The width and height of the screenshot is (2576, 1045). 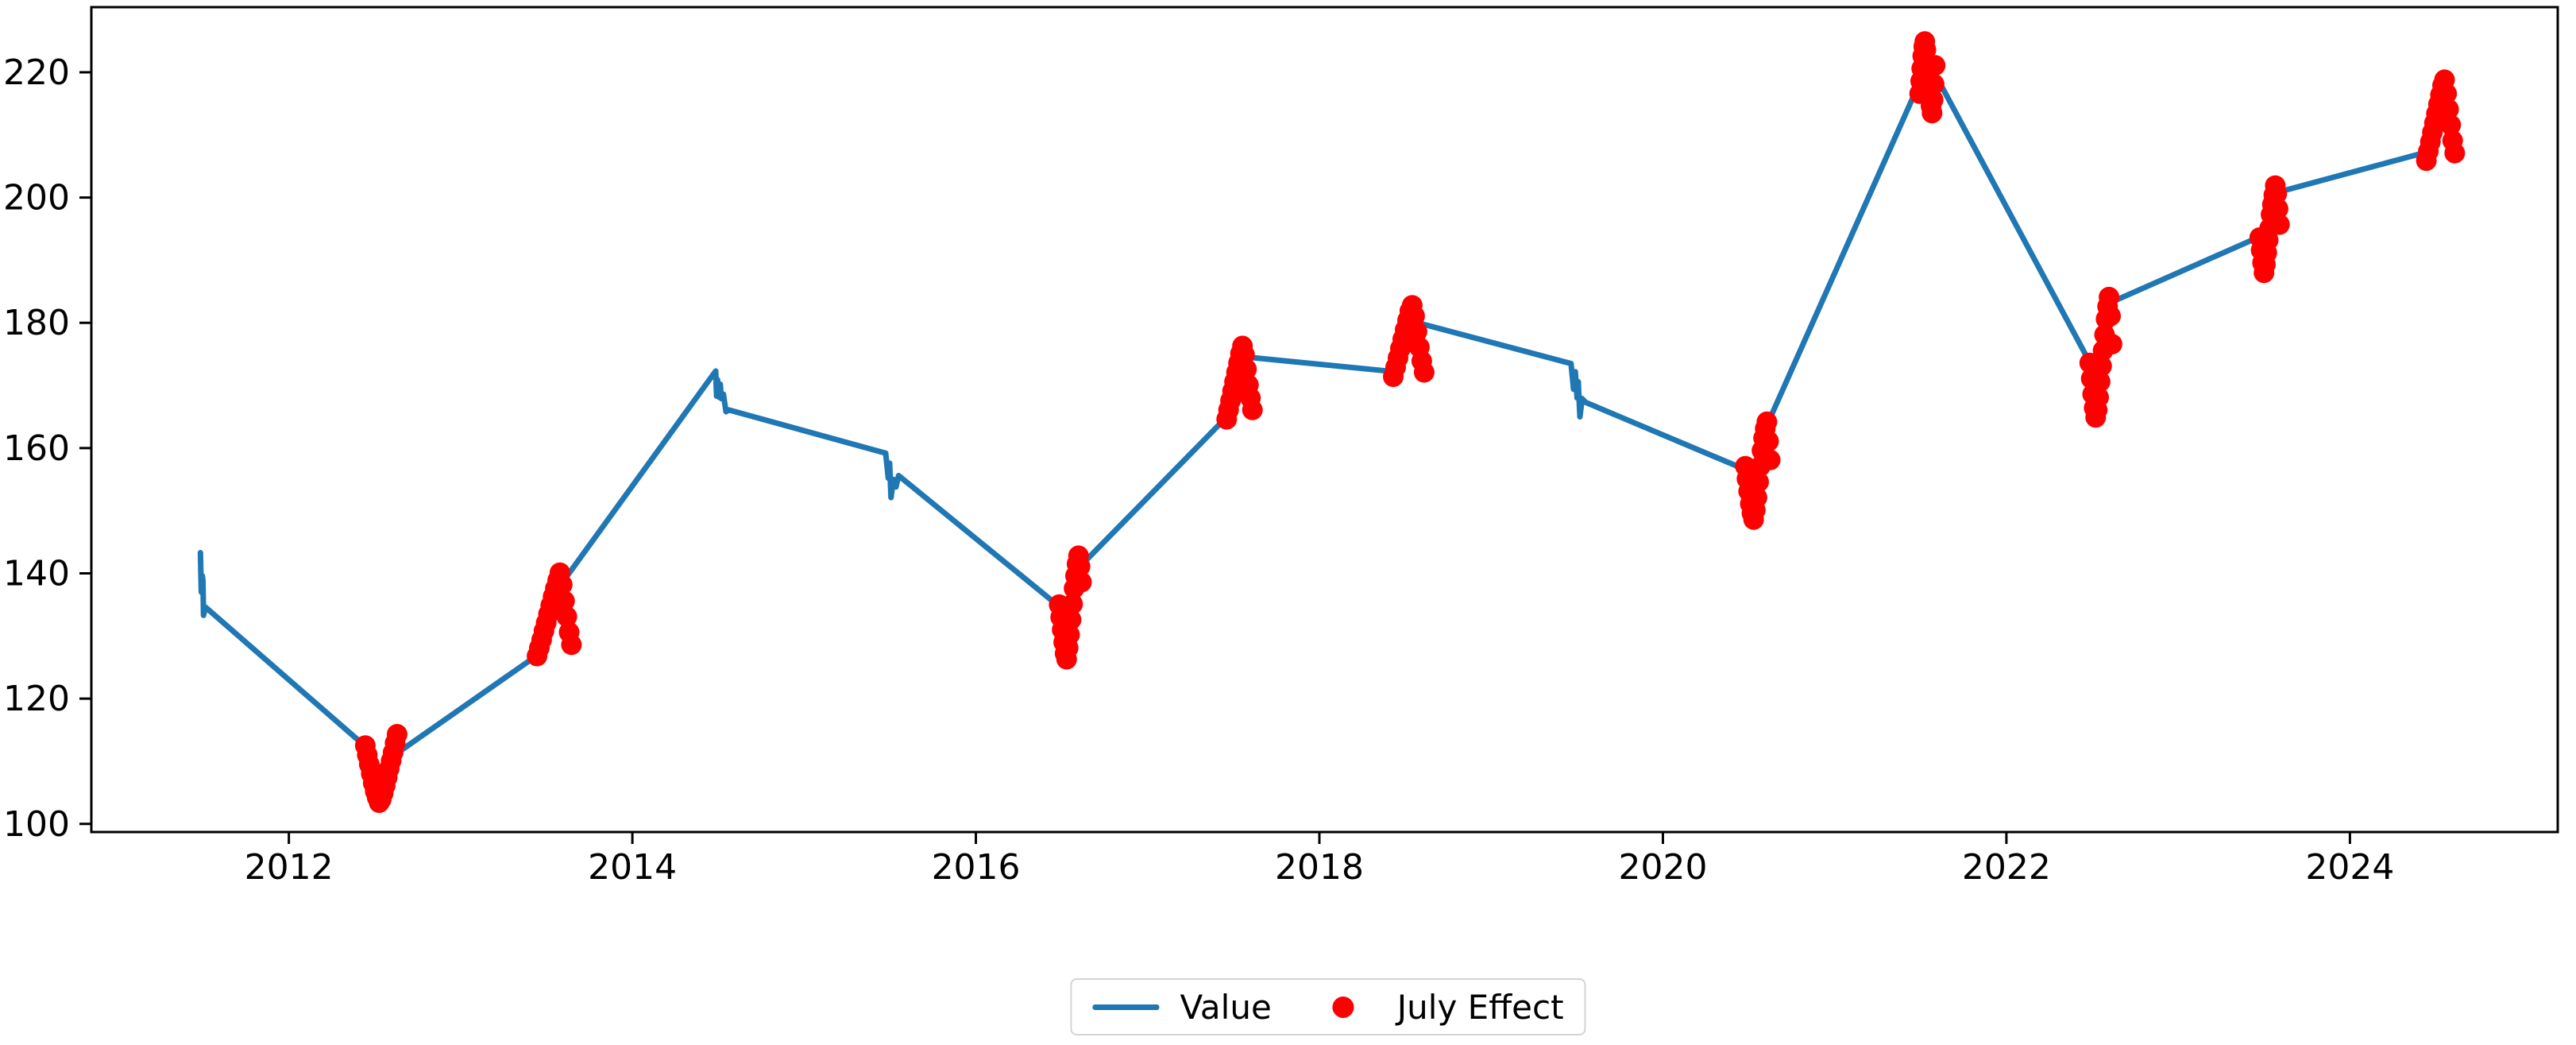 I want to click on y-tick-label: 140, so click(x=36, y=573).